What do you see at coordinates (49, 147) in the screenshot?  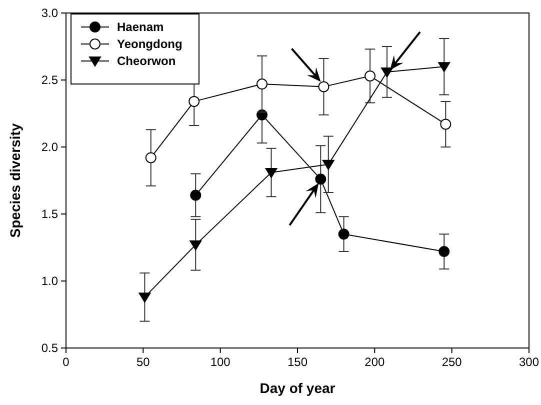 I see `y-tick-label: 2.0` at bounding box center [49, 147].